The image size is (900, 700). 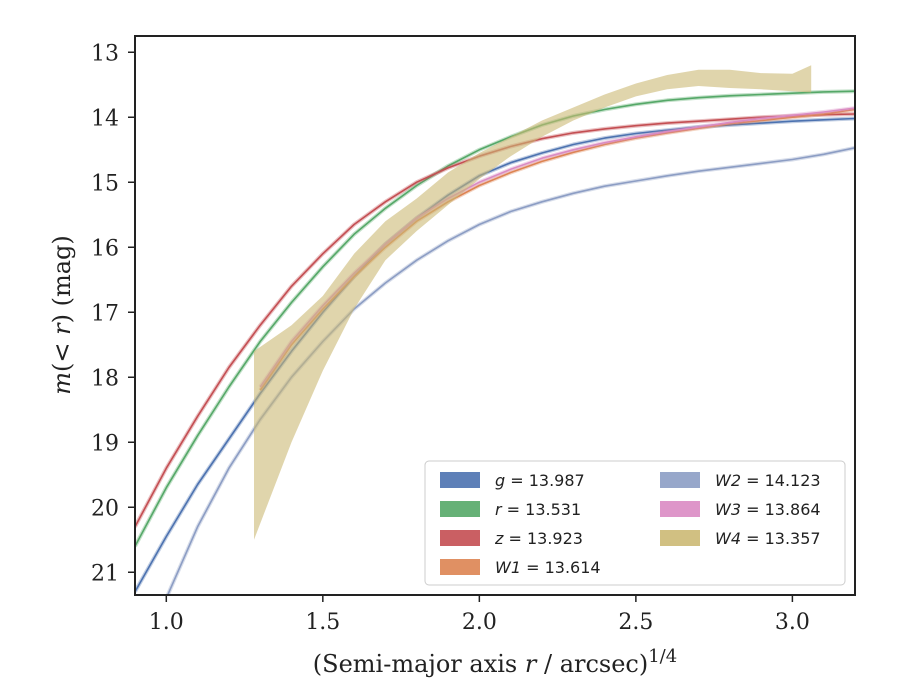 What do you see at coordinates (105, 183) in the screenshot?
I see `y-tick-label: 15` at bounding box center [105, 183].